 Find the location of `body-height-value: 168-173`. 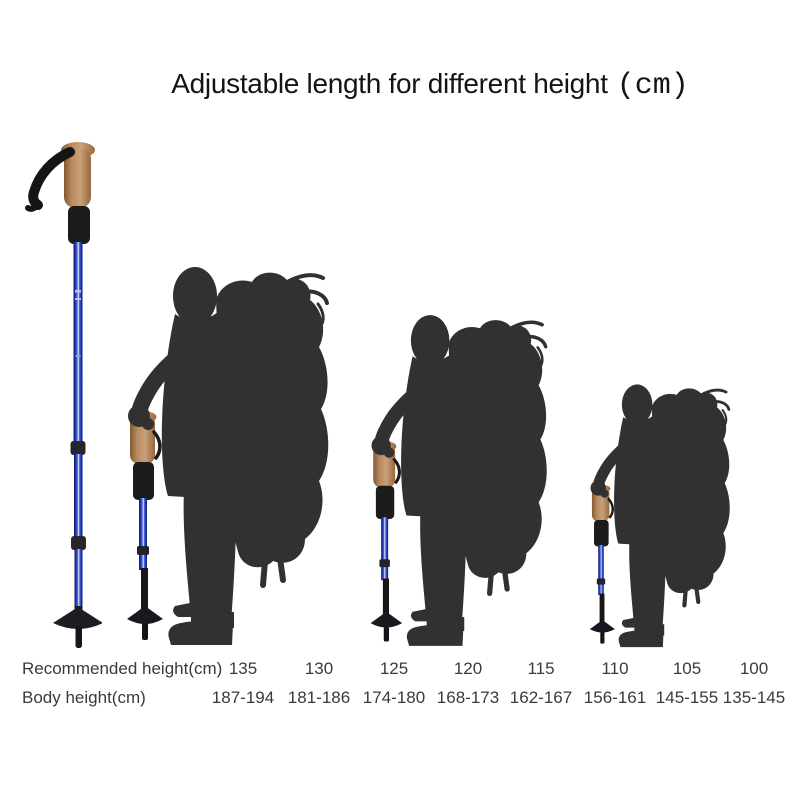

body-height-value: 168-173 is located at coordinates (468, 697).